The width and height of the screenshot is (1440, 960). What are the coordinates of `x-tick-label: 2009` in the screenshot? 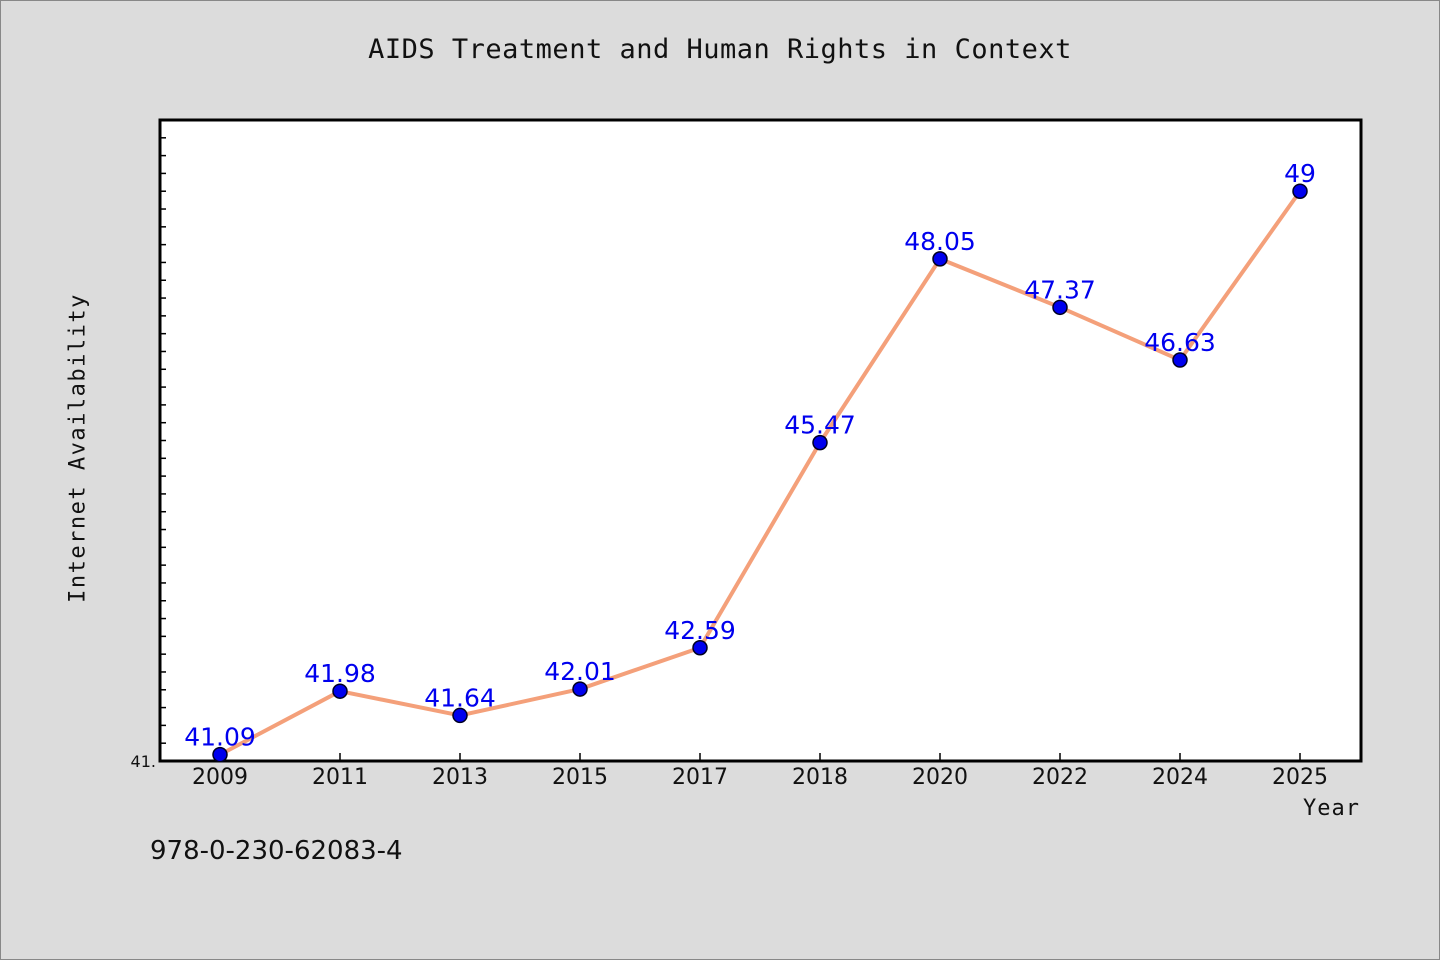 It's located at (220, 777).